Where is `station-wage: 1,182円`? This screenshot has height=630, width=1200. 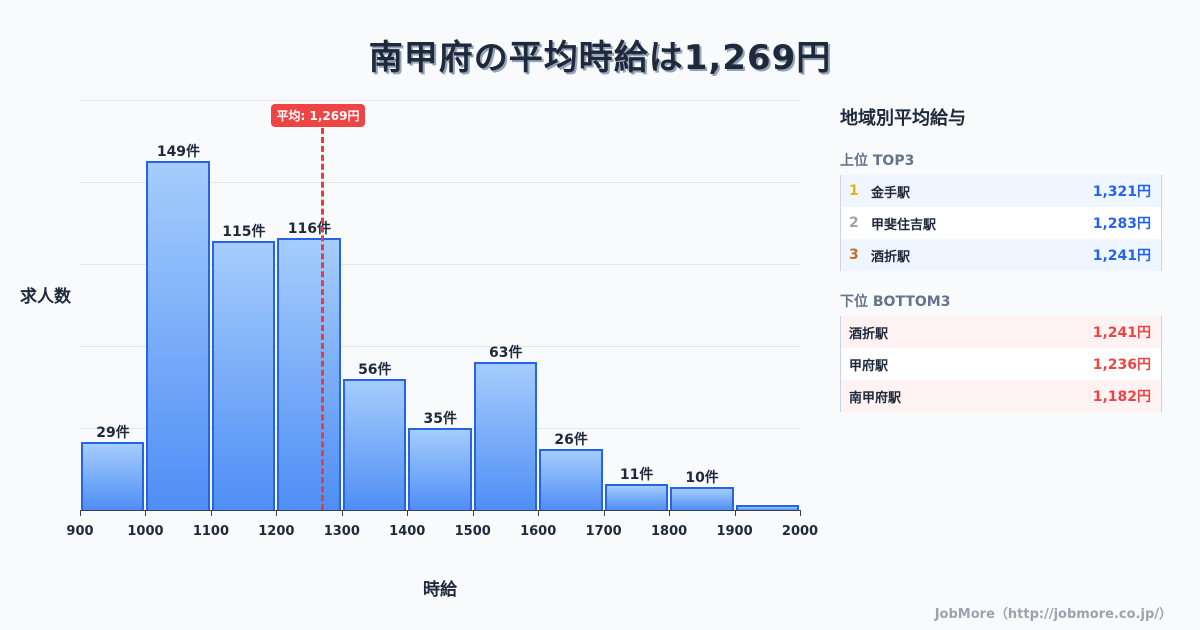
station-wage: 1,182円 is located at coordinates (1121, 397).